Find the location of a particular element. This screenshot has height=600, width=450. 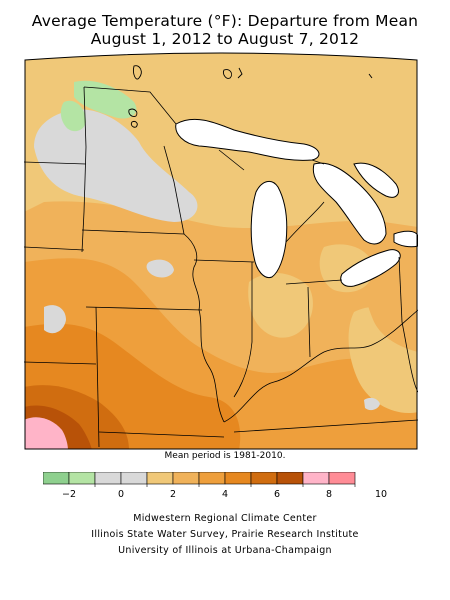

lake-huron is located at coordinates (349, 203).